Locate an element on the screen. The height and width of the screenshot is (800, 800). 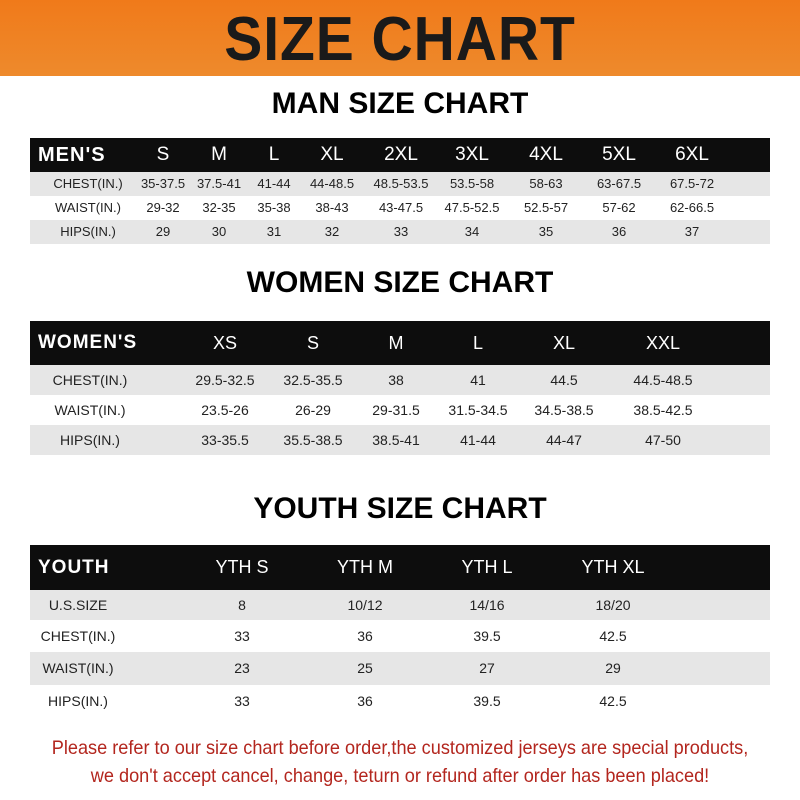
table-cell: 43-47.5 is located at coordinates (401, 207).